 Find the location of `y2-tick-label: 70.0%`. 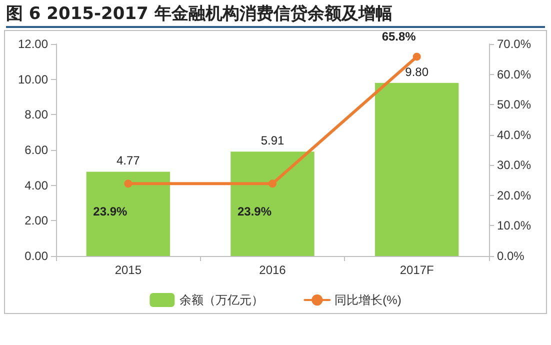

y2-tick-label: 70.0% is located at coordinates (514, 44).